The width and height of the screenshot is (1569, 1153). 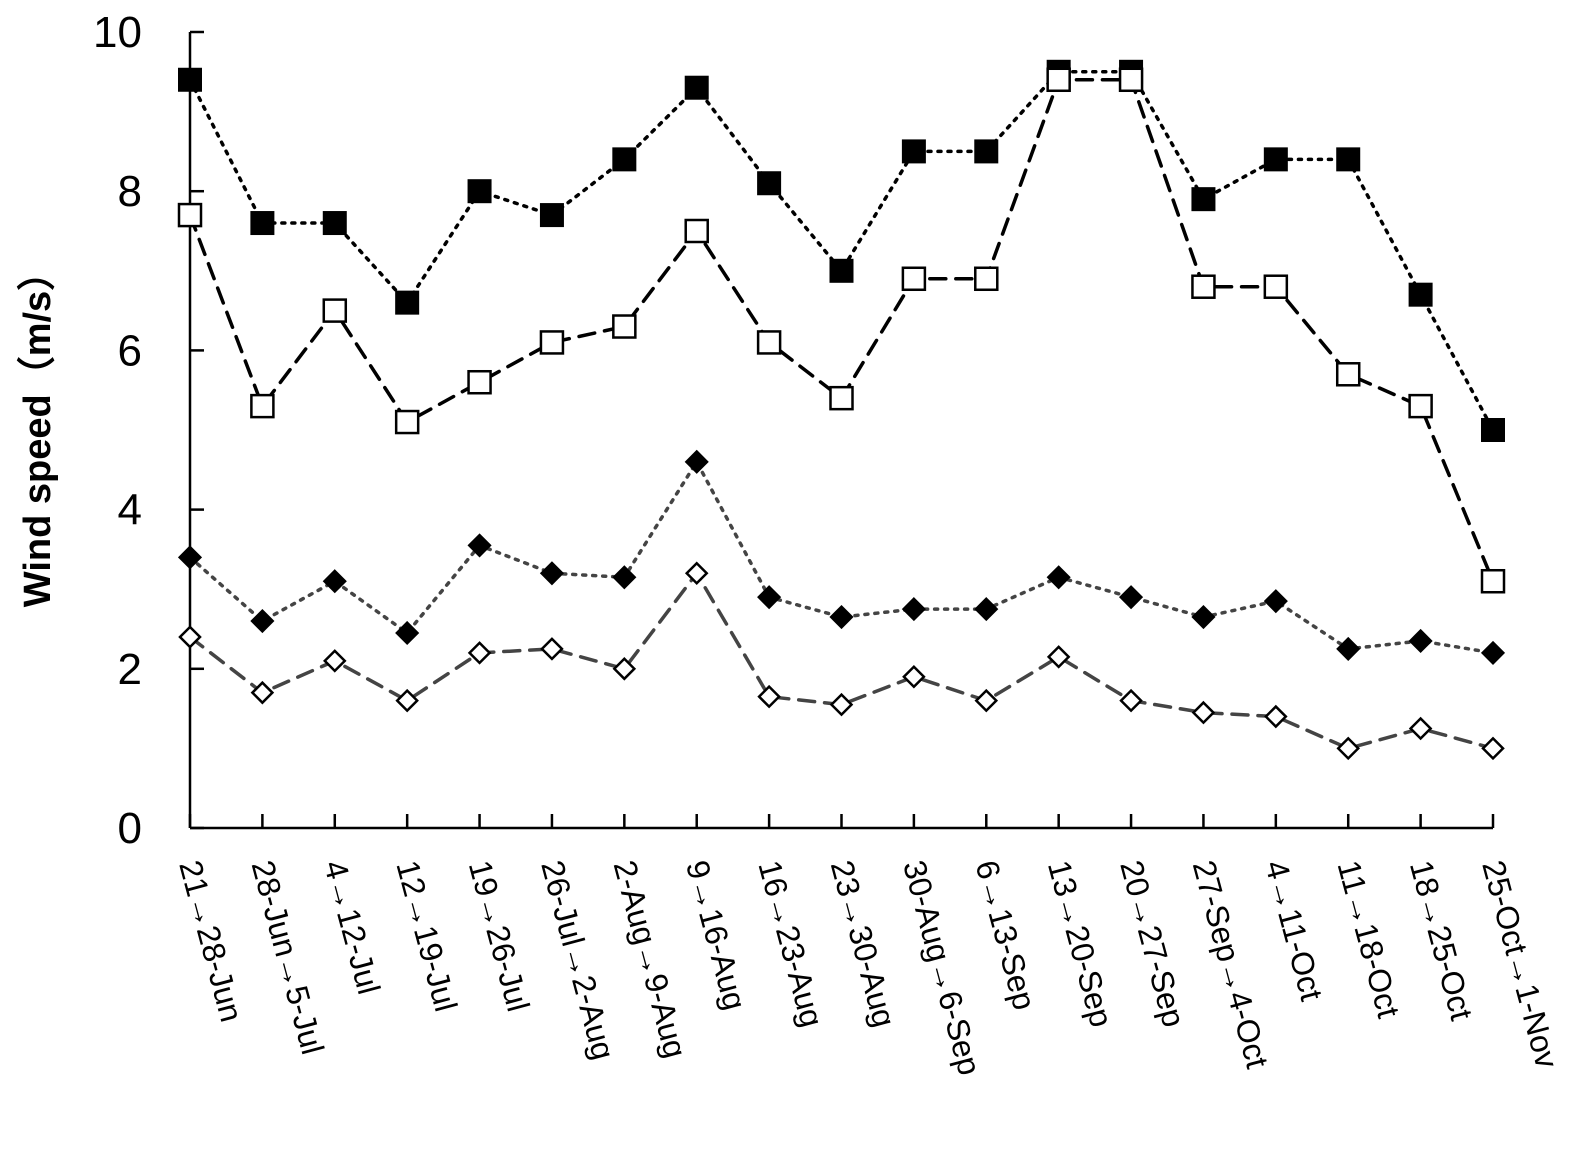 I want to click on x-category-label: 19→26-Jul, so click(x=499, y=935).